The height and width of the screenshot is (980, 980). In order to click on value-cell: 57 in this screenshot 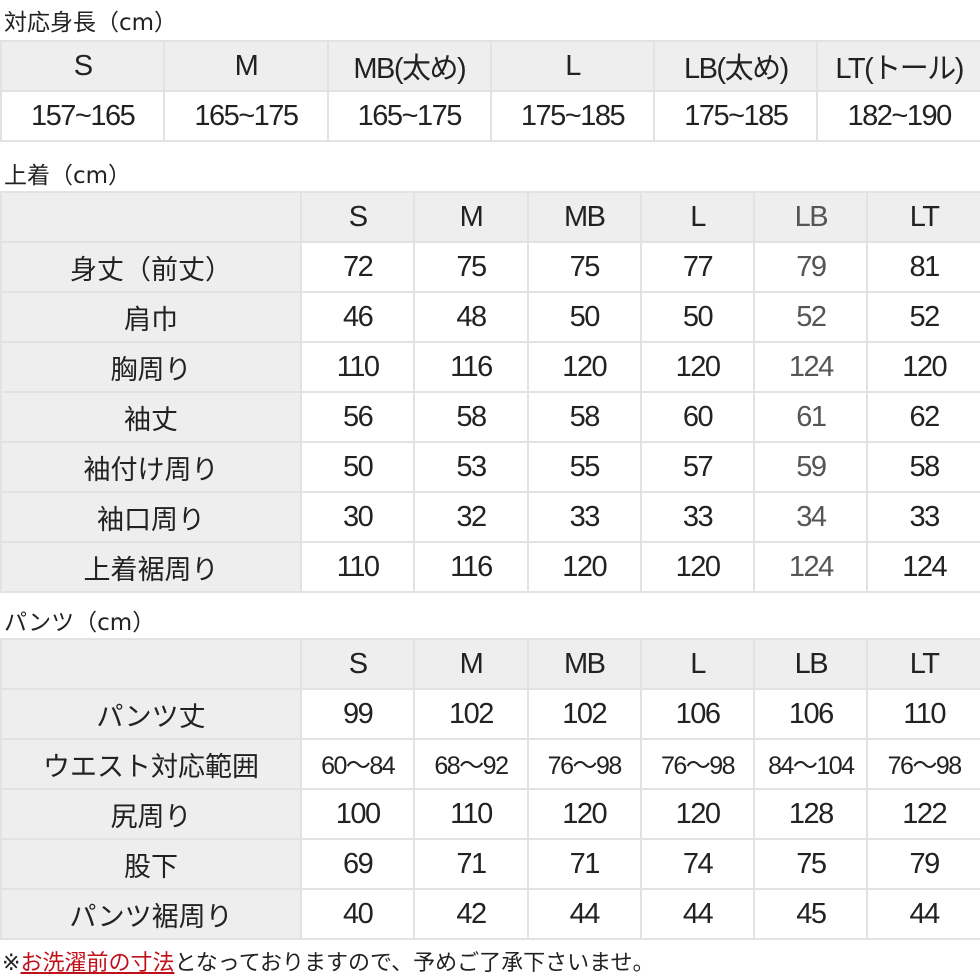, I will do `click(697, 467)`.